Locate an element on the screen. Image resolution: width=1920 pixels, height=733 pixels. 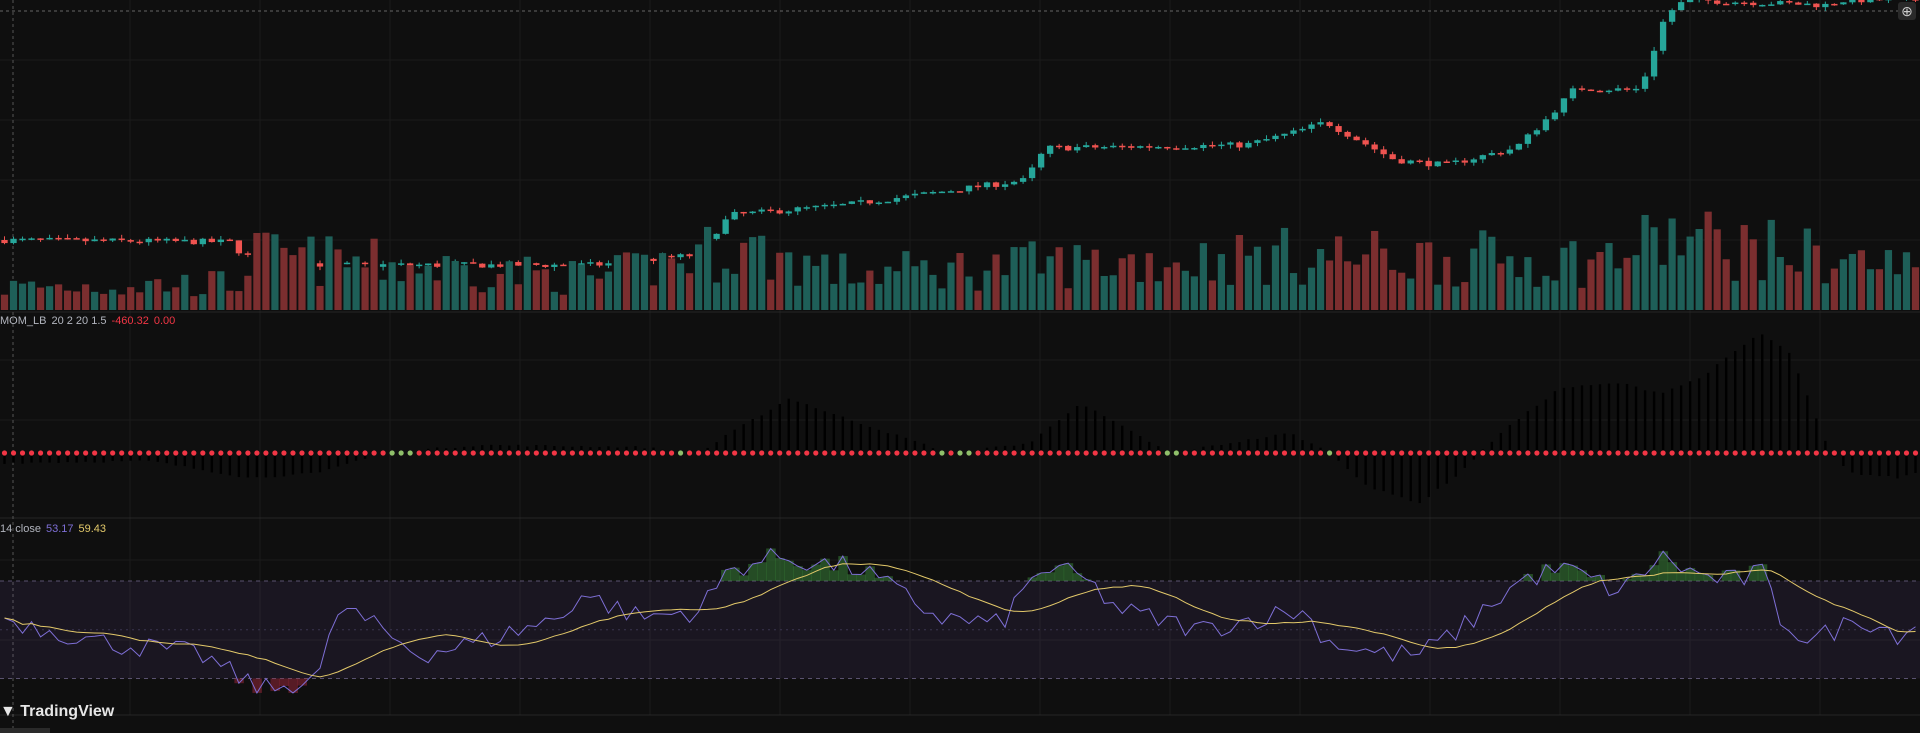
tradingview-logo: ▼ TradingView is located at coordinates (57, 711).